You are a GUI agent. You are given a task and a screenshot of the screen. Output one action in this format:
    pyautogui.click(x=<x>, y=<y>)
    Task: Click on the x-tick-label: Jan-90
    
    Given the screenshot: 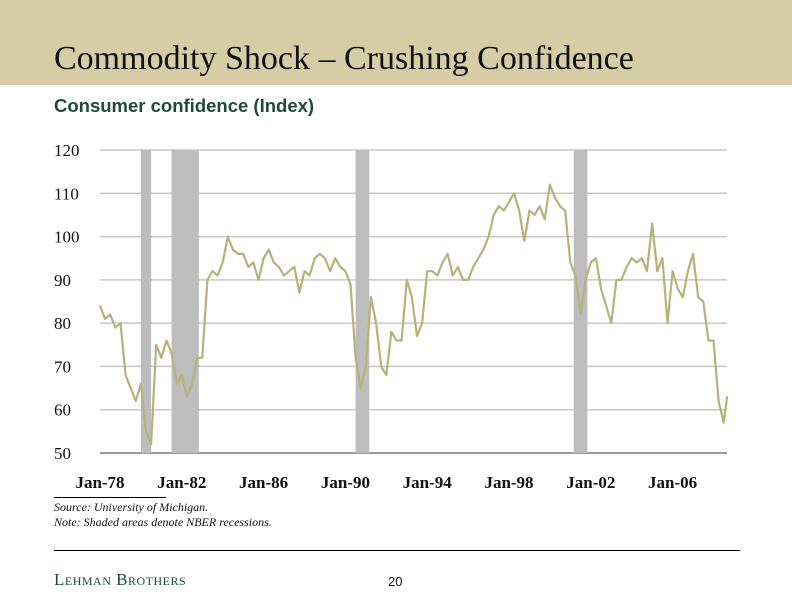 What is the action you would take?
    pyautogui.click(x=345, y=482)
    